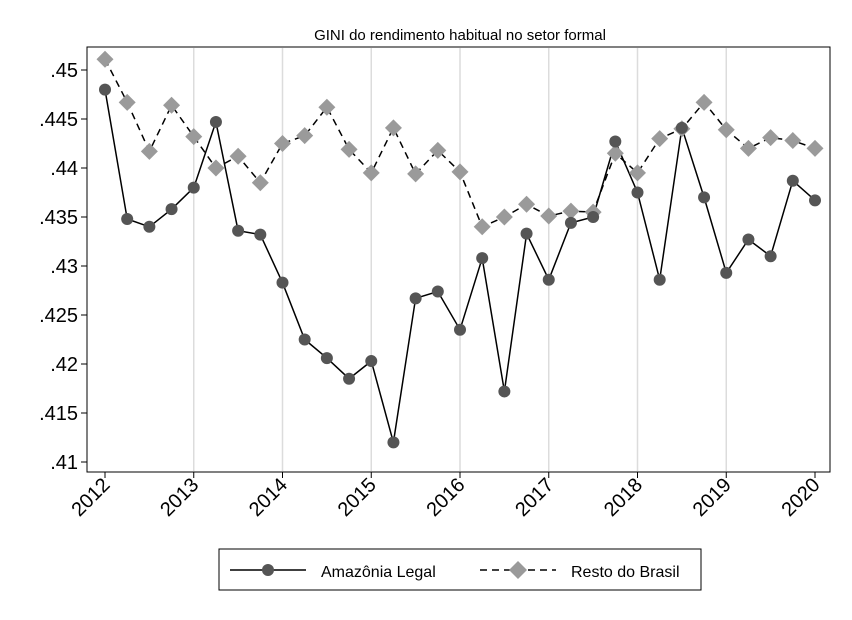 This screenshot has height=620, width=852. Describe the element at coordinates (179, 497) in the screenshot. I see `x-tick-label: 2013` at that location.